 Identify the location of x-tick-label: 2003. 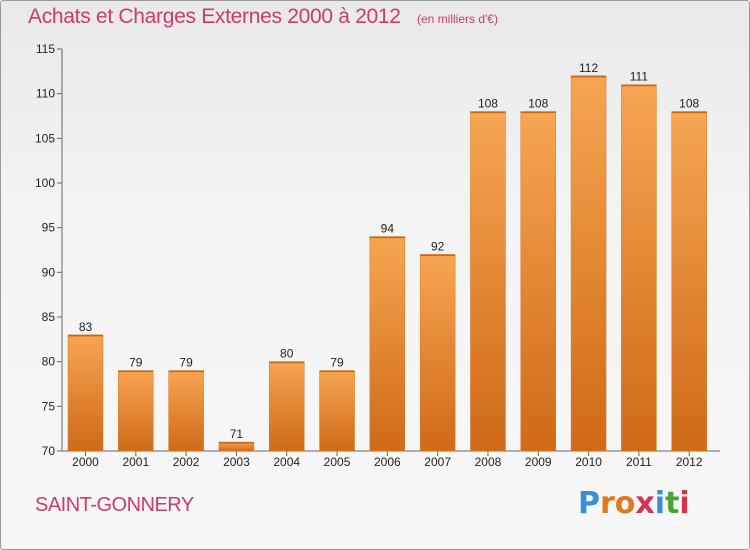
(236, 462).